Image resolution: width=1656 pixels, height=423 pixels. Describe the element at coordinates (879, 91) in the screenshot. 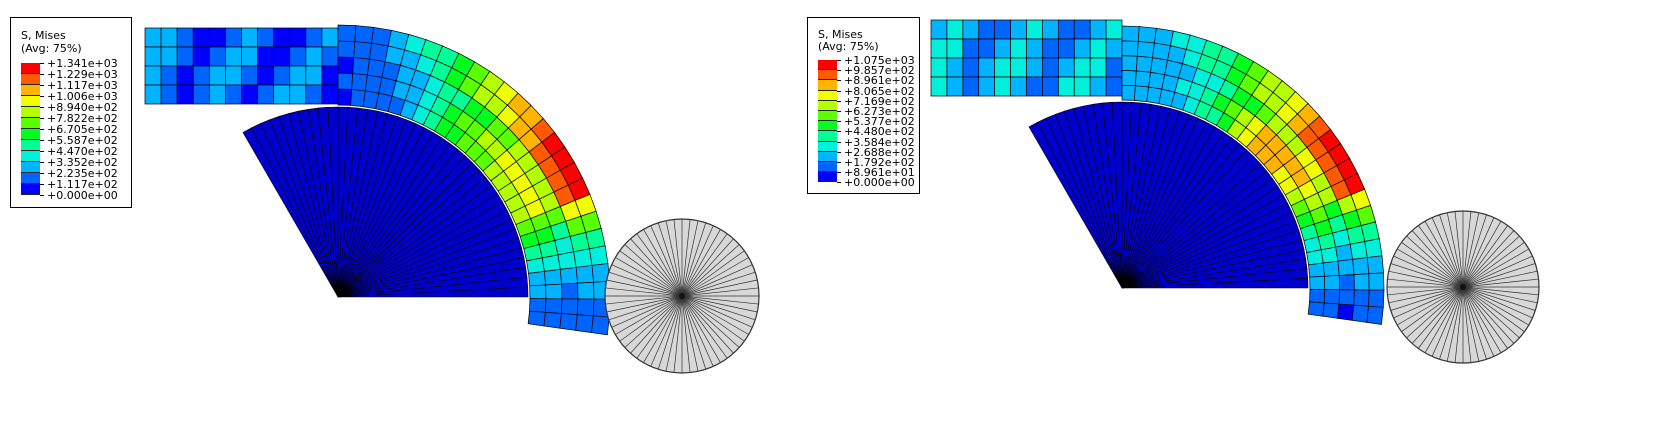

I see `legend-label: +8.065e+02` at that location.